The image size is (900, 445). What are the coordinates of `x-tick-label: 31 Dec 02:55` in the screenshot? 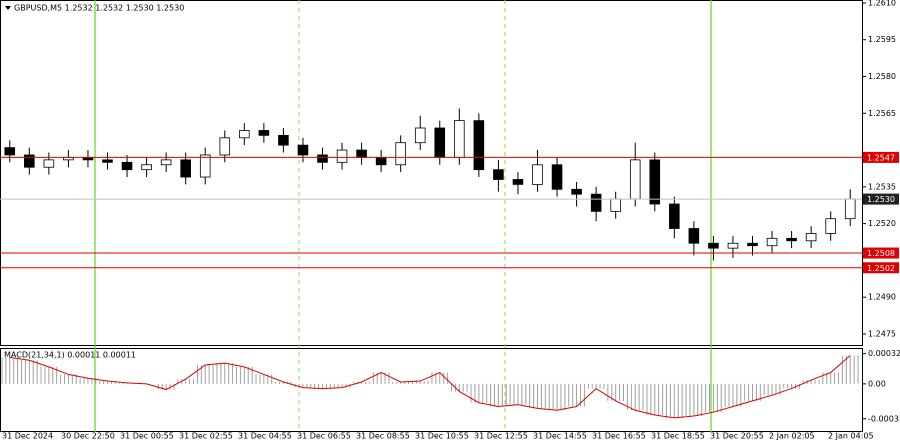 It's located at (206, 436).